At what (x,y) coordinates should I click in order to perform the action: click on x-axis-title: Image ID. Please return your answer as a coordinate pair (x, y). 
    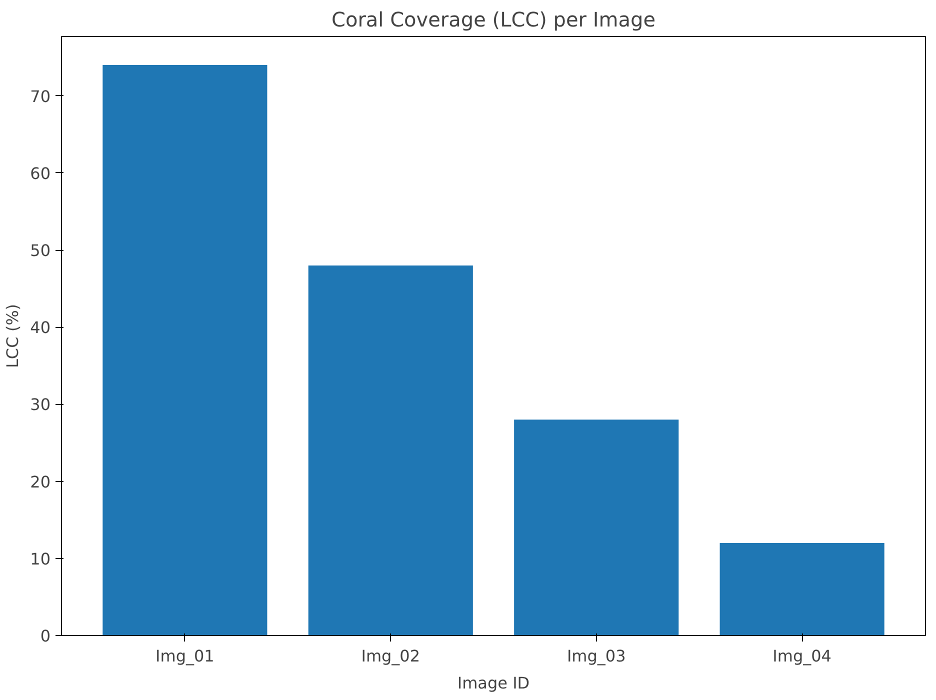
    Looking at the image, I should click on (493, 683).